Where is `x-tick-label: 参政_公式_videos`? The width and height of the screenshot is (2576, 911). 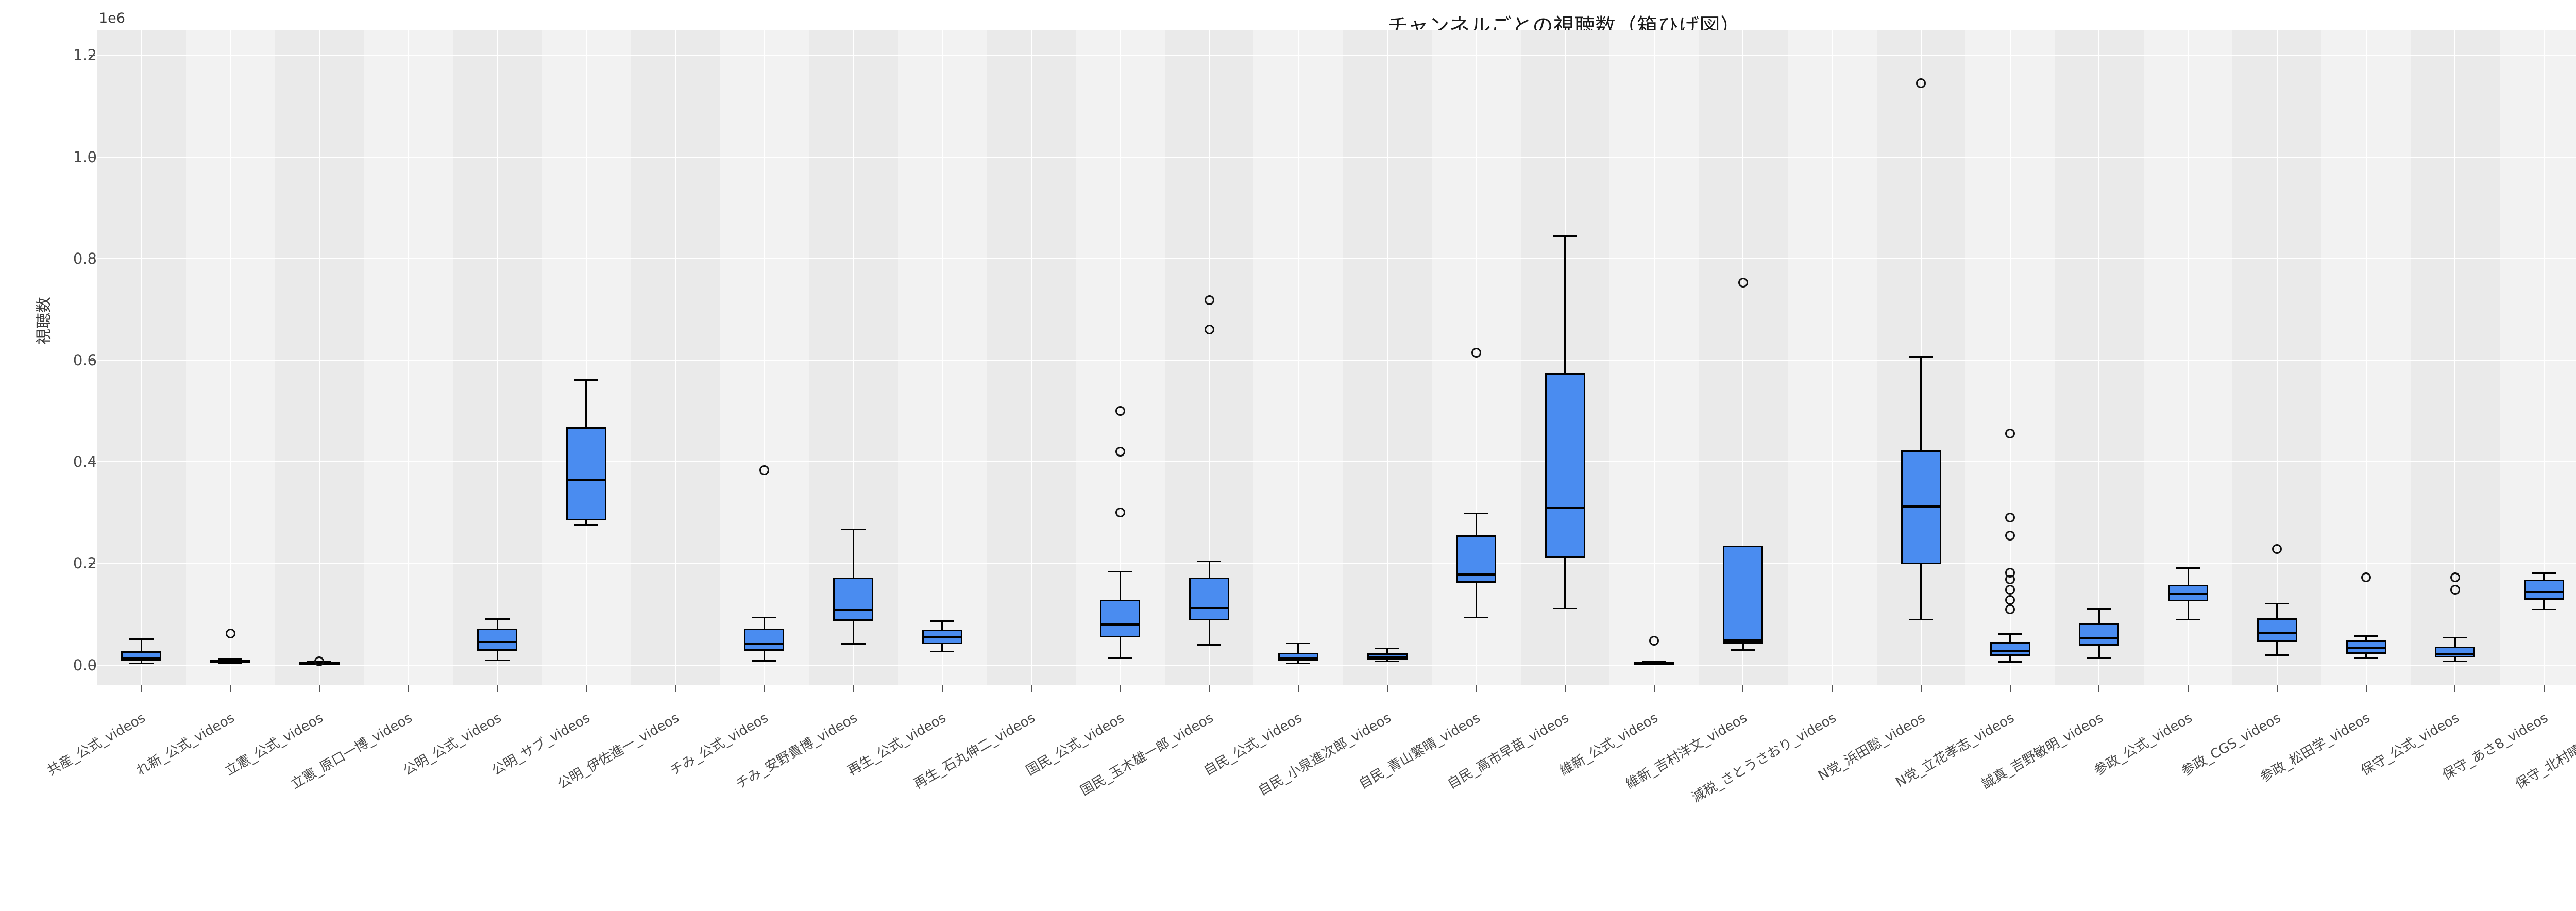 x-tick-label: 参政_公式_videos is located at coordinates (2143, 744).